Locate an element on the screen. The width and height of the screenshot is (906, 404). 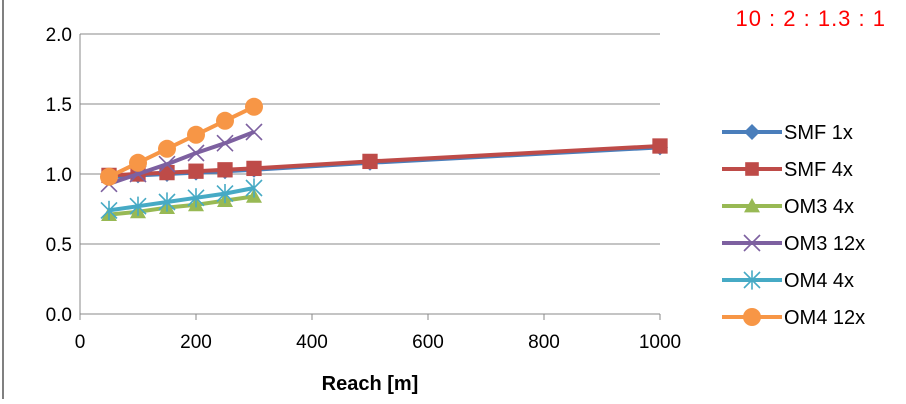
y-tick-label: 0.0 is located at coordinates (59, 315).